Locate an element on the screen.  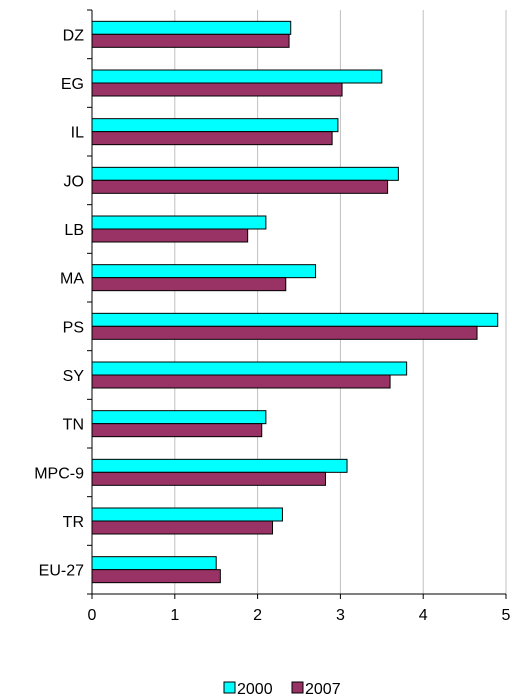
legend-swatch-2000 is located at coordinates (229, 687).